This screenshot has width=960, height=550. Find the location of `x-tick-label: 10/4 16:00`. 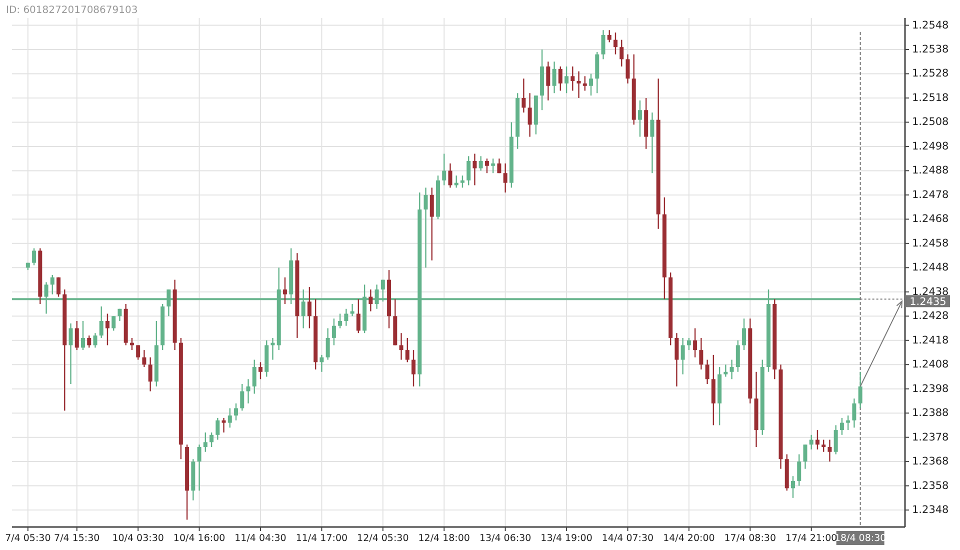

x-tick-label: 10/4 16:00 is located at coordinates (199, 538).